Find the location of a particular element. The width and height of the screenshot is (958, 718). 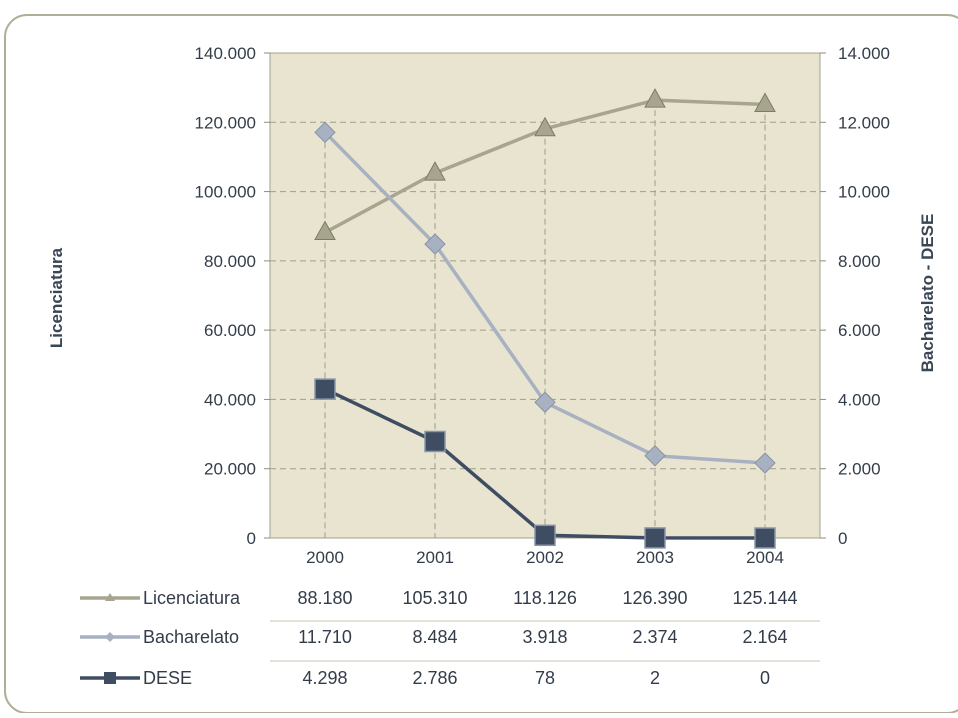

y-right-tick-label: 10.000 is located at coordinates (864, 192).